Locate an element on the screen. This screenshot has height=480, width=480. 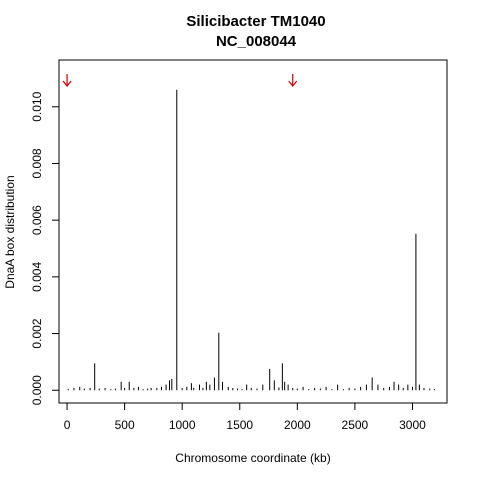
y-tick-label: 0.000 is located at coordinates (37, 390).